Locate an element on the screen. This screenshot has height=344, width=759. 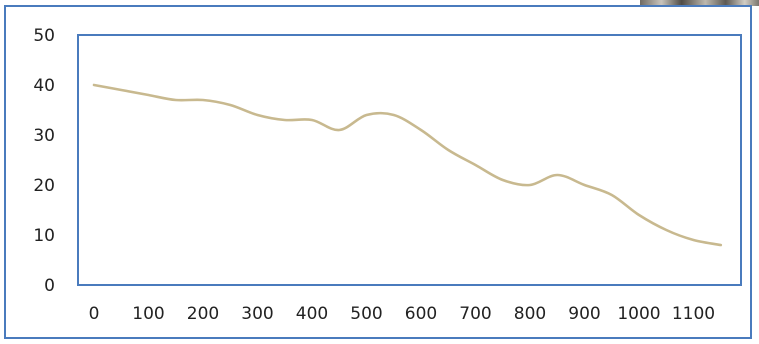
x-tick-label: 600 is located at coordinates (421, 314).